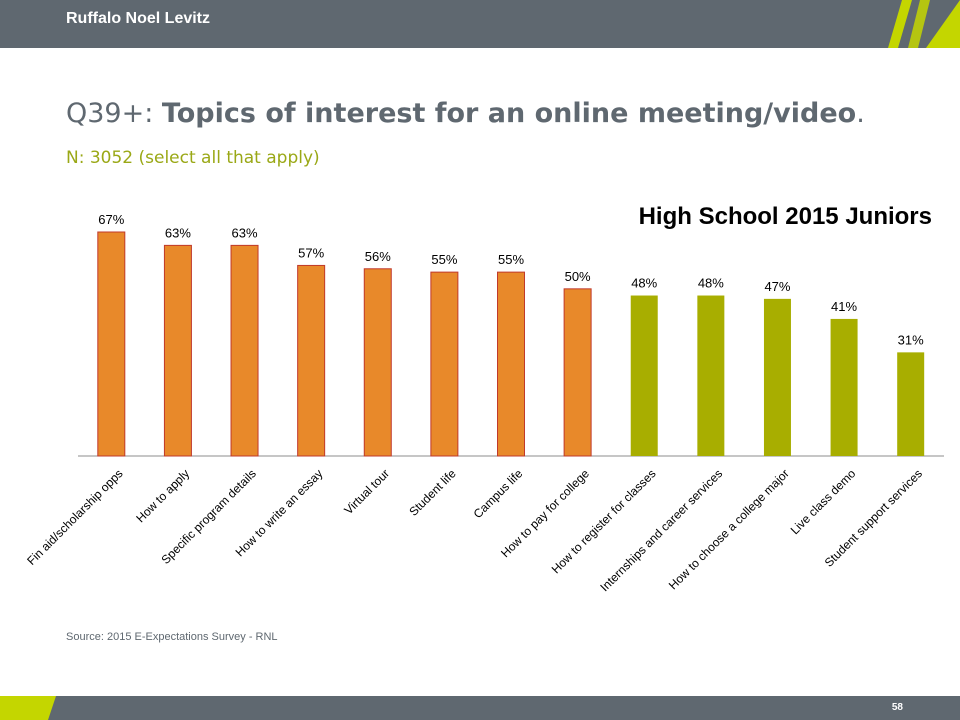 The width and height of the screenshot is (960, 720). I want to click on data-label-9: 48%, so click(711, 283).